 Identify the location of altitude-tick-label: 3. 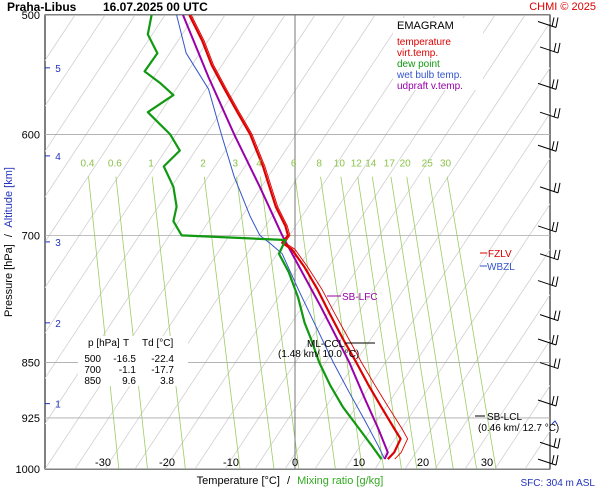
(58, 243).